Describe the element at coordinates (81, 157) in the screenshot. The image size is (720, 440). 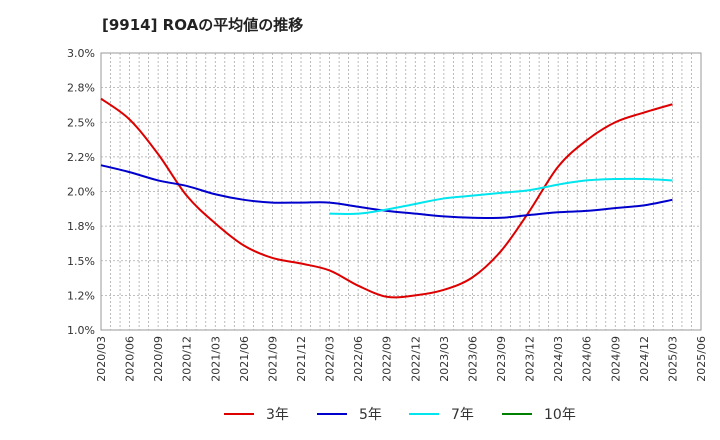
I see `y-tick-label: 2.2%` at that location.